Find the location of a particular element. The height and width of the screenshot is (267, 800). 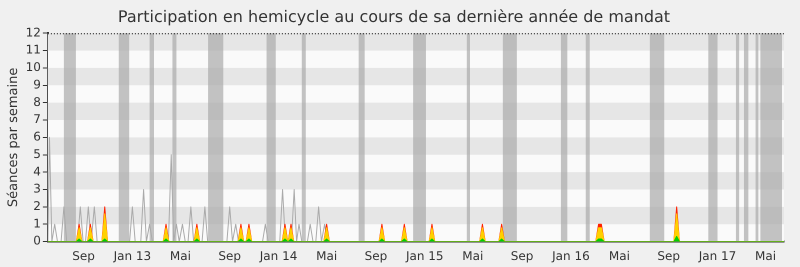

x-tick-label: Jan 15 is located at coordinates (424, 255).